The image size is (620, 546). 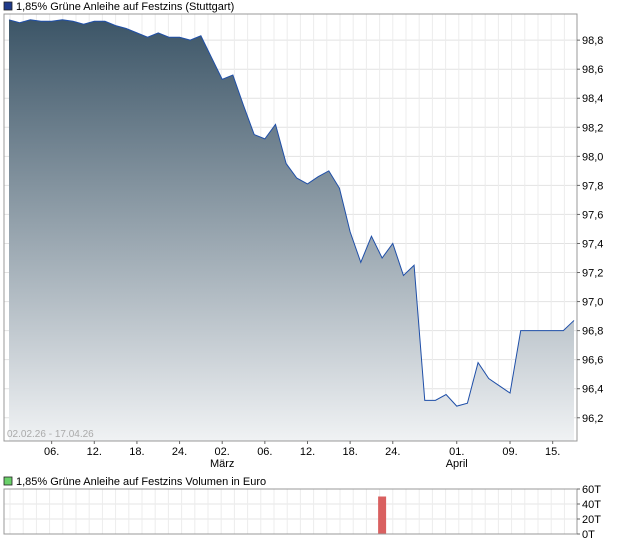 I want to click on price-y-tick-label: 98,6, so click(x=592, y=70).